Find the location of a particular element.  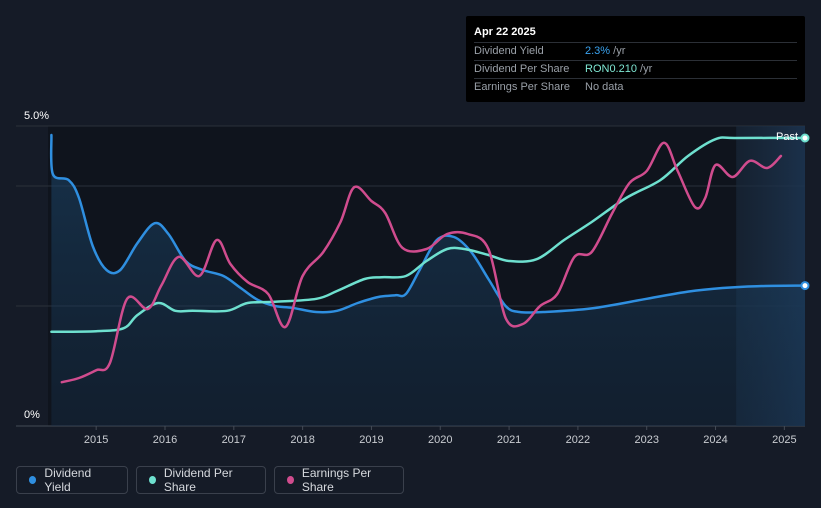

x-tick-label: 2023 is located at coordinates (646, 440).